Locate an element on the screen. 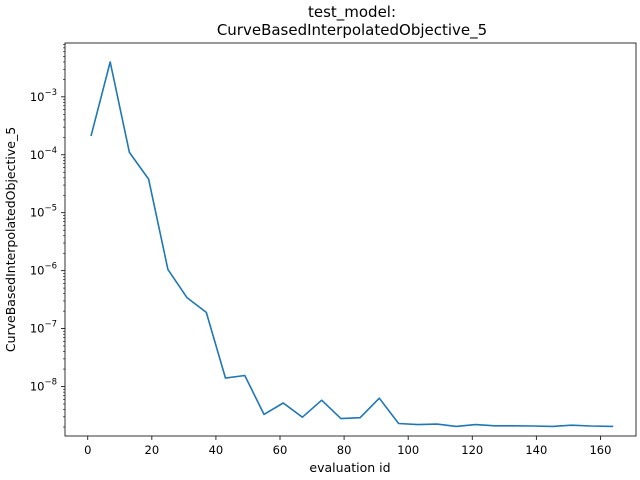  y-tick-label: 10⁻⁴ is located at coordinates (43, 154).